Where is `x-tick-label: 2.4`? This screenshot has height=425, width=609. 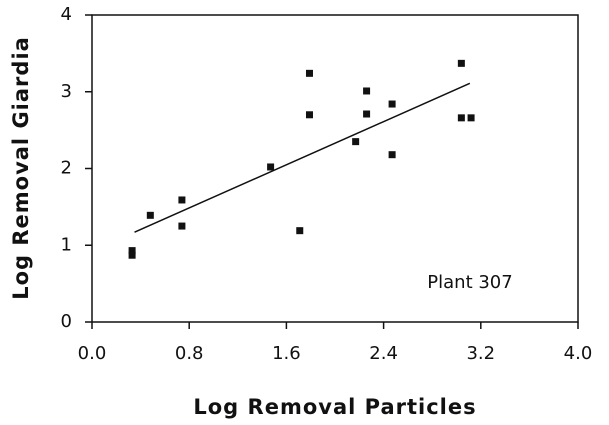
x-tick-label: 2.4 is located at coordinates (383, 353).